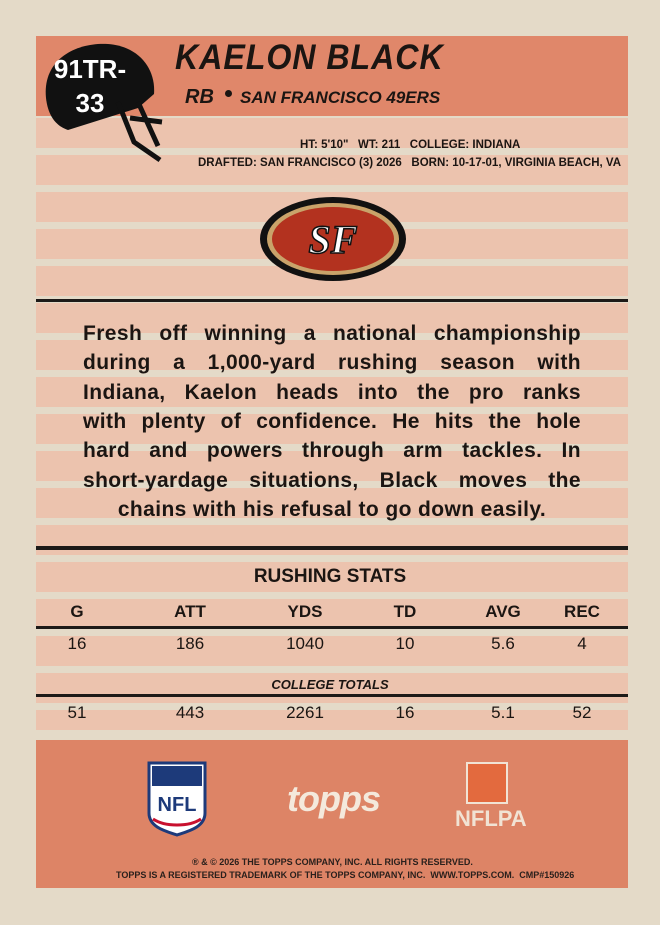 The height and width of the screenshot is (925, 660). Describe the element at coordinates (77, 712) in the screenshot. I see `stat-value: 51` at that location.